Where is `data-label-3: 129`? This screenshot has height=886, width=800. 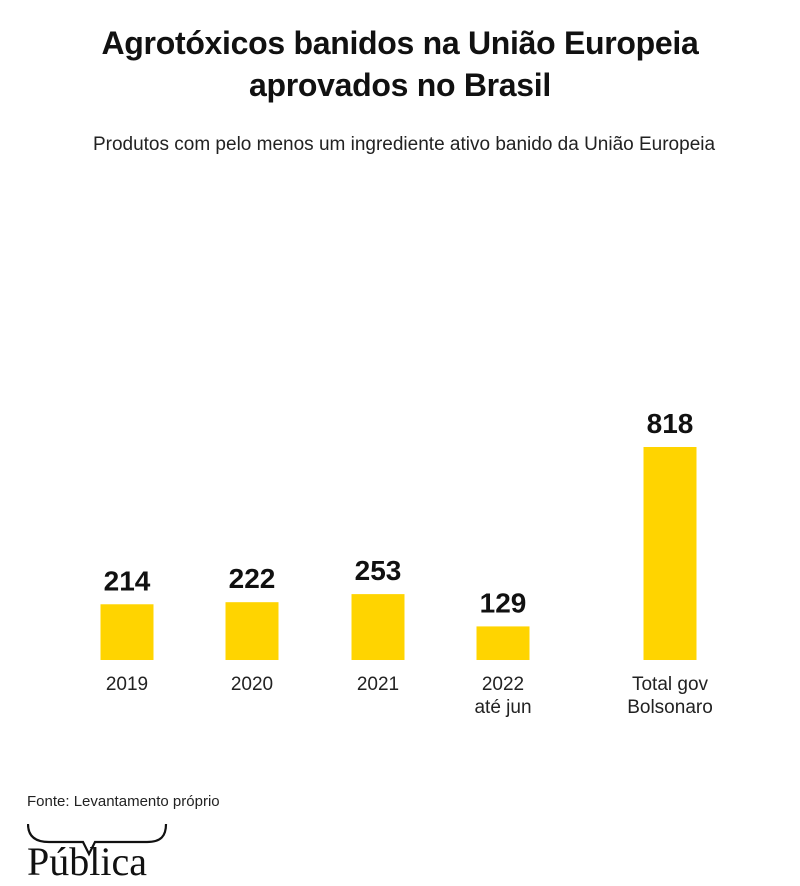 data-label-3: 129 is located at coordinates (503, 602).